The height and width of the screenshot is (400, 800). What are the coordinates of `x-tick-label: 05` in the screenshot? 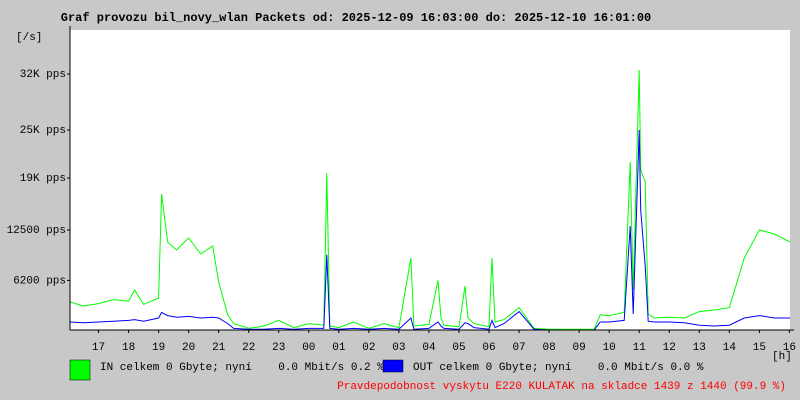 It's located at (458, 348).